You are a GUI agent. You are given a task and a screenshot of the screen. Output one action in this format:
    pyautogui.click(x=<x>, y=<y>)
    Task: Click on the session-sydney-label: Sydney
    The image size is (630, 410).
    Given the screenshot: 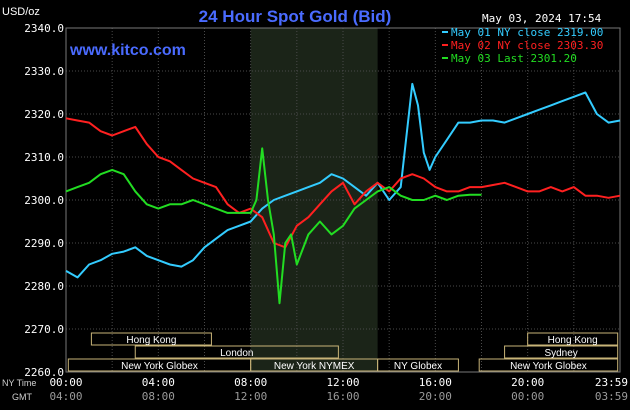 What is the action you would take?
    pyautogui.click(x=560, y=353)
    